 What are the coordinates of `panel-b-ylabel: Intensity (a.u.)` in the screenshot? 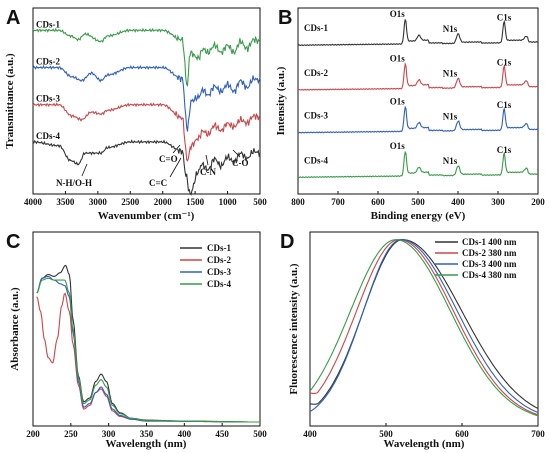 It's located at (281, 100).